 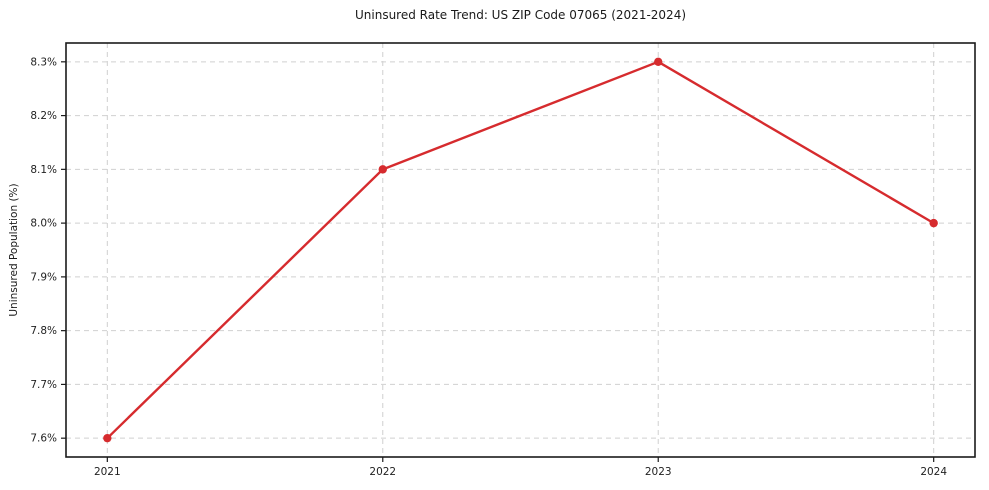 What do you see at coordinates (43, 62) in the screenshot?
I see `y-tick-label: 8.3%` at bounding box center [43, 62].